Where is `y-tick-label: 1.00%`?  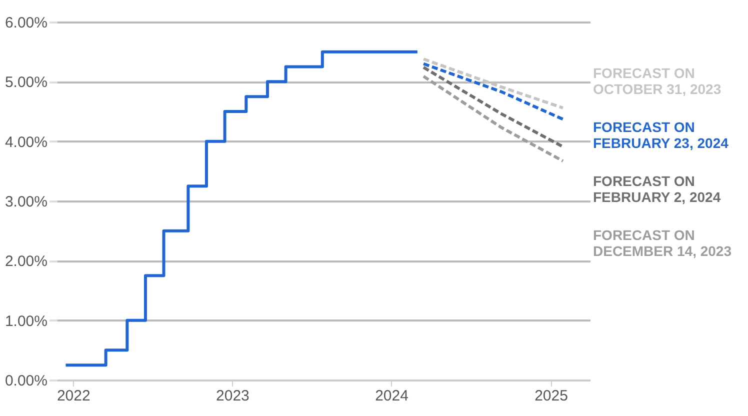 y-tick-label: 1.00% is located at coordinates (26, 321).